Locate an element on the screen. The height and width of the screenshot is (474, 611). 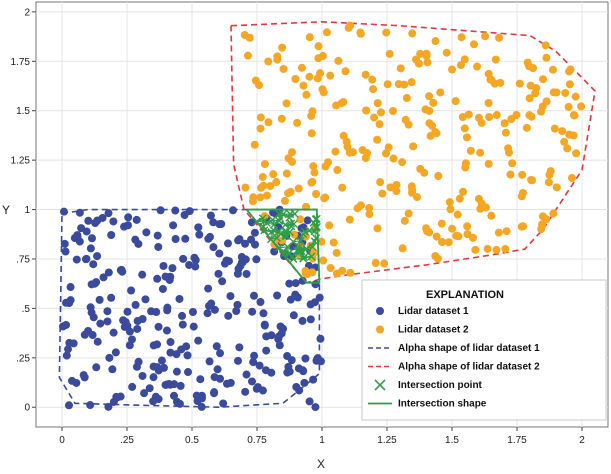
legend-entry: Alpha shape of lidar dataset 2 is located at coordinates (454, 367).